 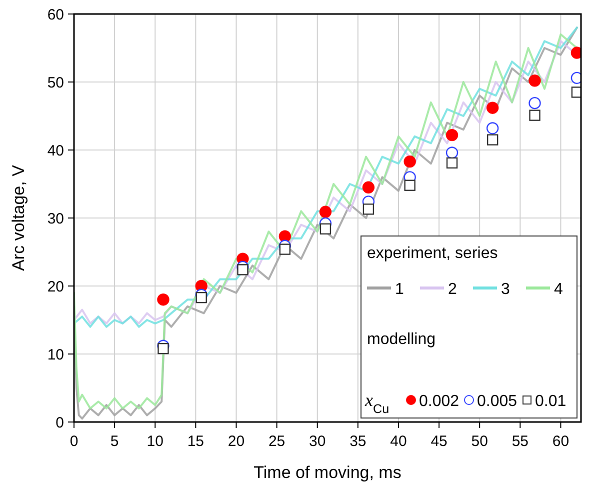 I want to click on y-tick-label: 40, so click(x=55, y=151).